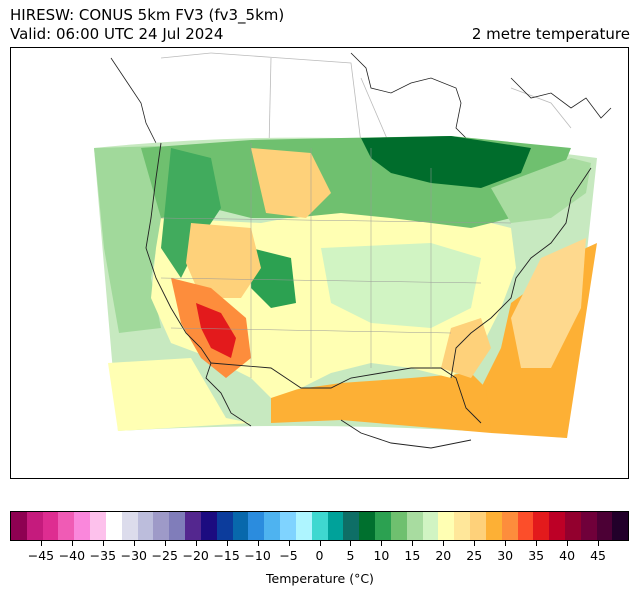  What do you see at coordinates (41, 555) in the screenshot?
I see `colorbar-tick-label: −45` at bounding box center [41, 555].